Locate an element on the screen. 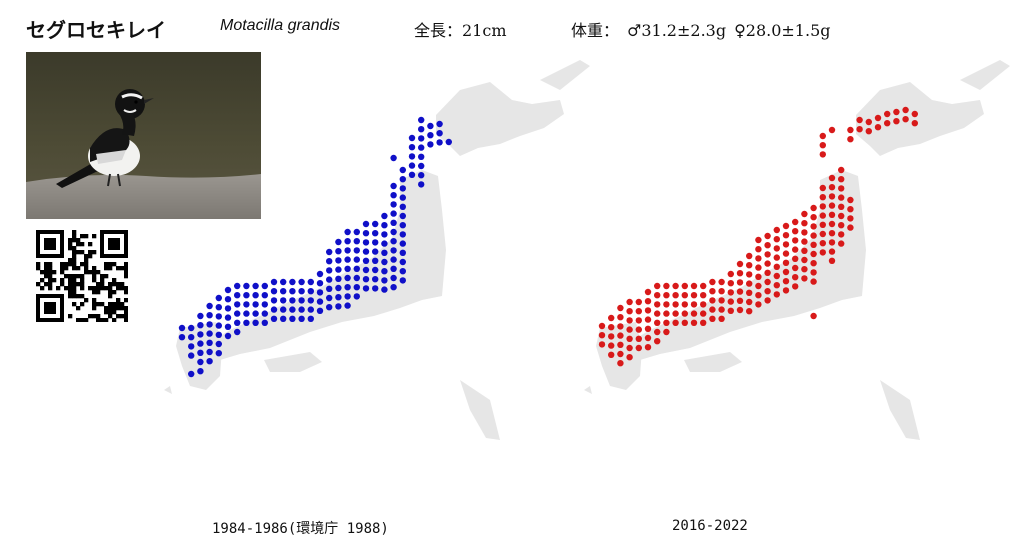 This screenshot has height=556, width=1024. qr-code is located at coordinates (82, 276).